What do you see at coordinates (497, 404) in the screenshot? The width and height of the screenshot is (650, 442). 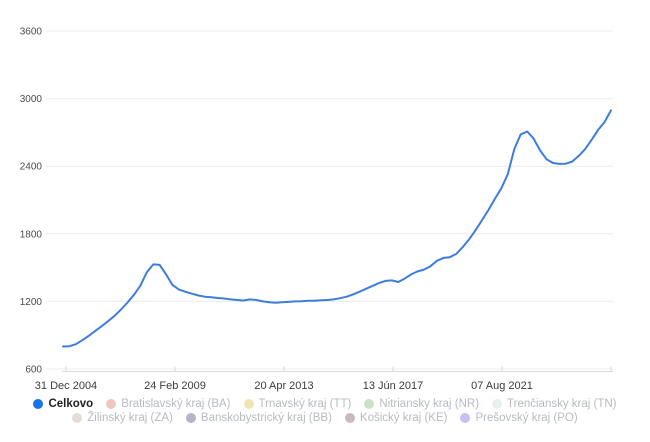 I see `legend-dot-trenciansky-kraj-tn` at bounding box center [497, 404].